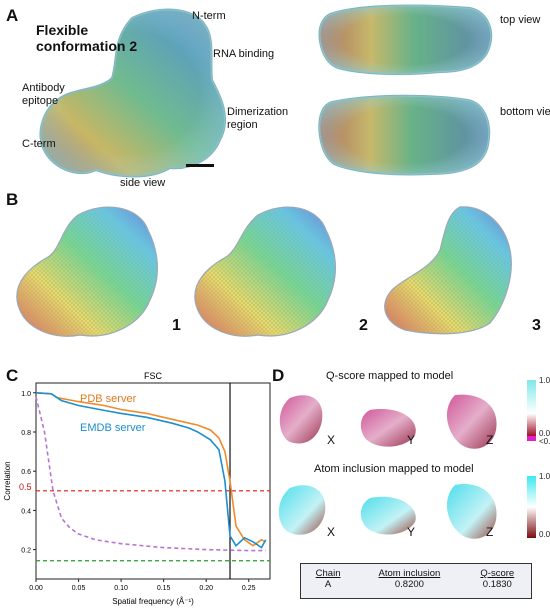 This screenshot has height=608, width=550. What do you see at coordinates (143, 183) in the screenshot?
I see `label-side-view: side view` at bounding box center [143, 183].